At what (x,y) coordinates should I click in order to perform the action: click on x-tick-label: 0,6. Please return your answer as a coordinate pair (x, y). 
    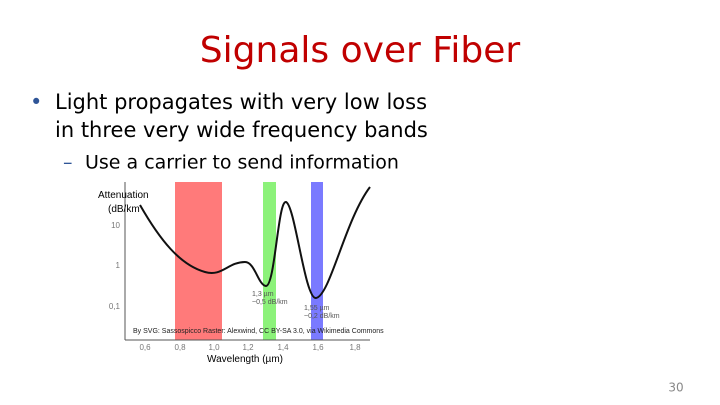
    Looking at the image, I should click on (145, 347).